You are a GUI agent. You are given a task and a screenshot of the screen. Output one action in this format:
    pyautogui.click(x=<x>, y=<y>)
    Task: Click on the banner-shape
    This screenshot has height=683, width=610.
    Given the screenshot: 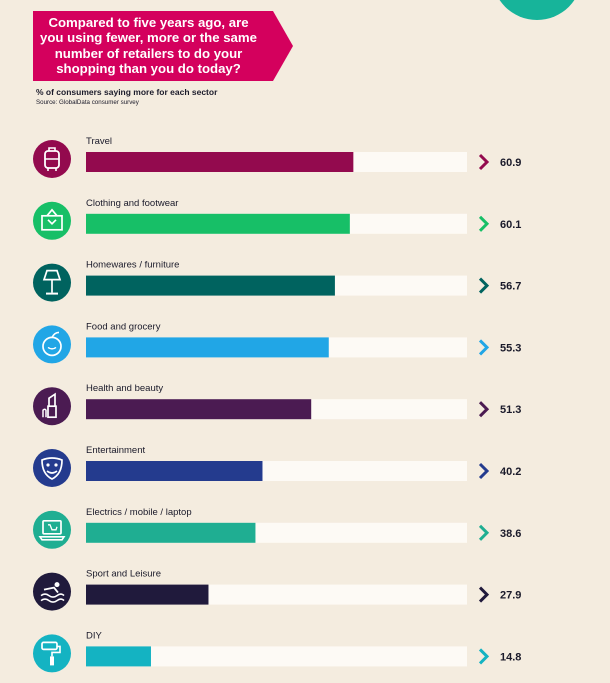 What is the action you would take?
    pyautogui.click(x=163, y=46)
    